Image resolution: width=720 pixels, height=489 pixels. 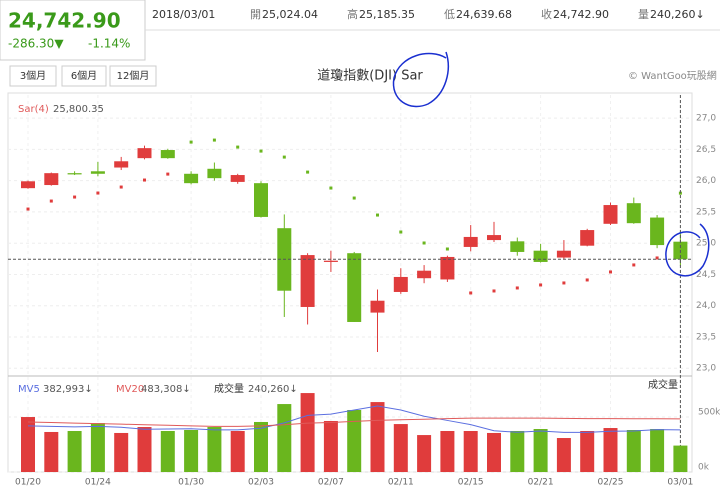 I want to click on y-tick-label: 24,0, so click(x=706, y=306).